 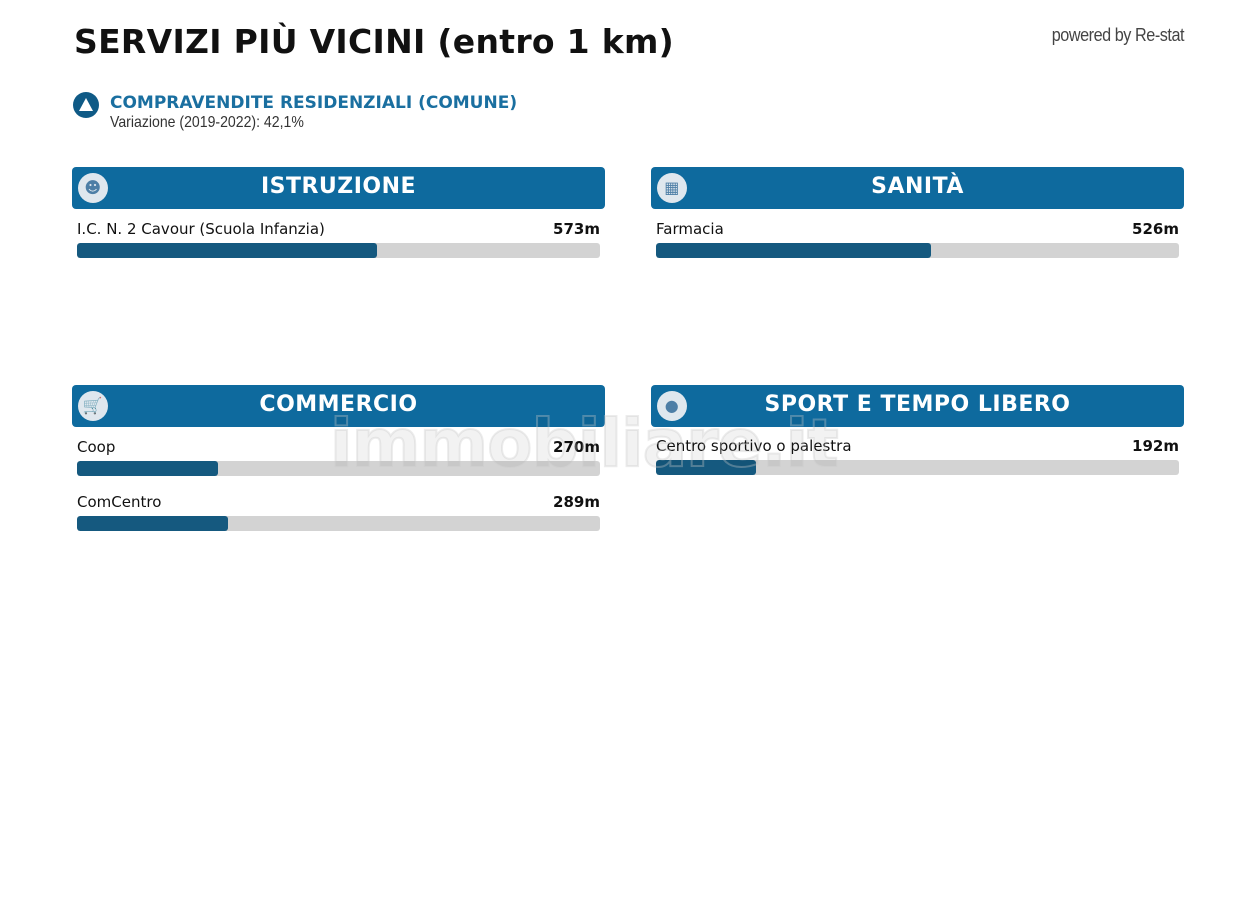 I want to click on card-commercio: 🛒 COMMERCIO Coop 270m ComCentro 289m, so click(x=338, y=461).